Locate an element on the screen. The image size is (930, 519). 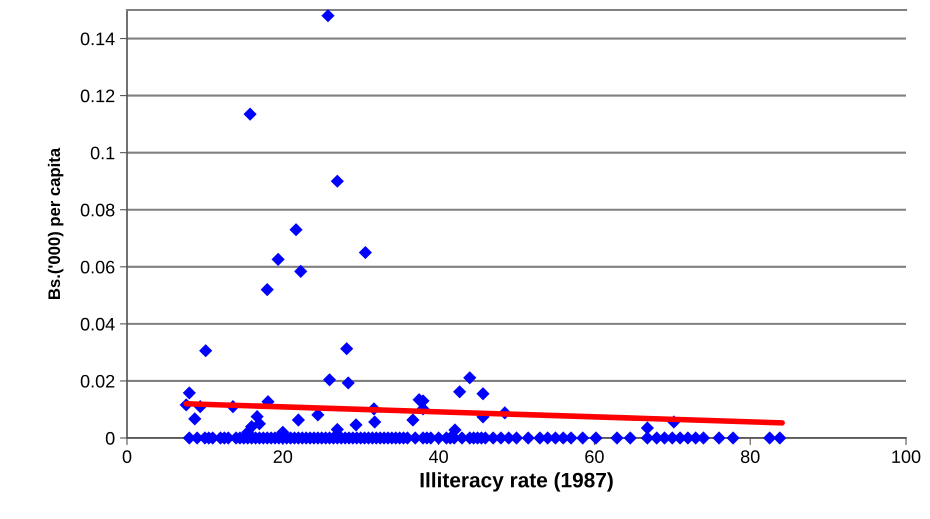
x-tick-label: 100 is located at coordinates (906, 457).